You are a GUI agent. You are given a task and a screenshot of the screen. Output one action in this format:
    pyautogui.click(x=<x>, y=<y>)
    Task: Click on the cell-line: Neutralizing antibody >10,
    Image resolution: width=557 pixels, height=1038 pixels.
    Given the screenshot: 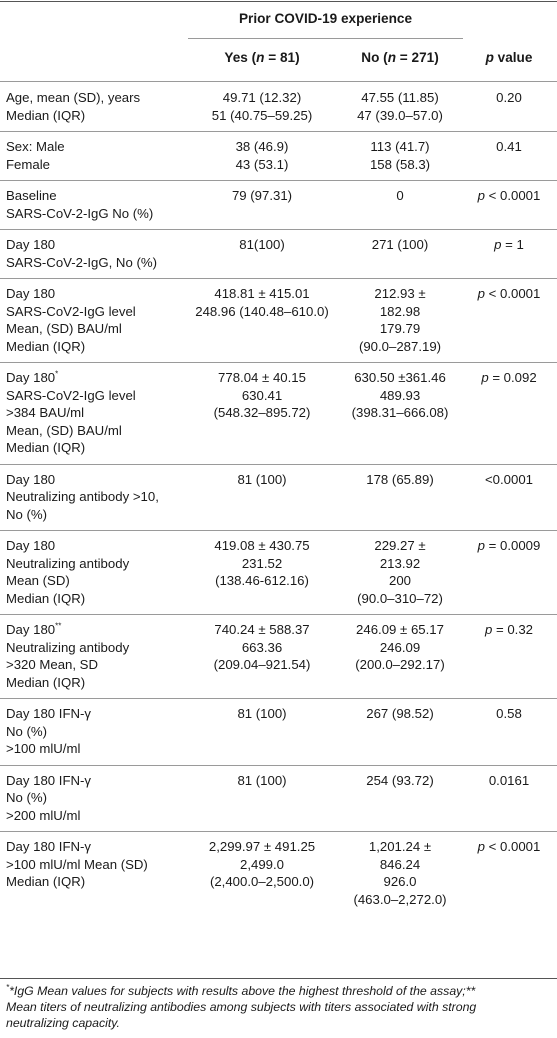 What is the action you would take?
    pyautogui.click(x=82, y=496)
    